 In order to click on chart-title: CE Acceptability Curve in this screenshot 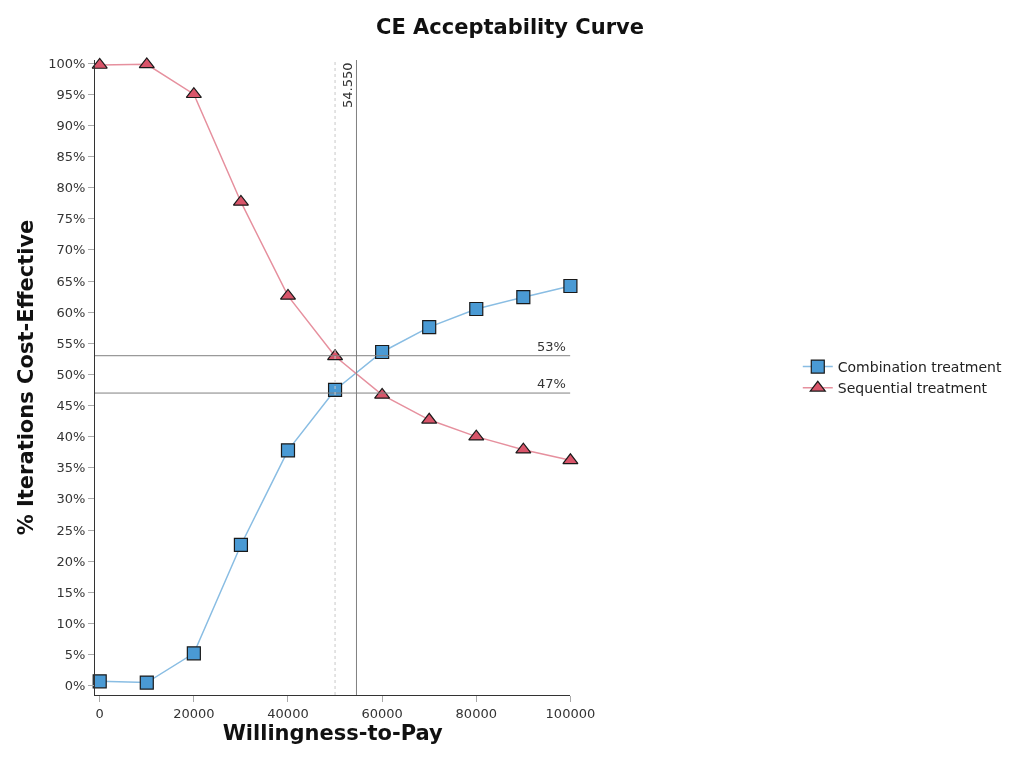, I will do `click(510, 26)`.